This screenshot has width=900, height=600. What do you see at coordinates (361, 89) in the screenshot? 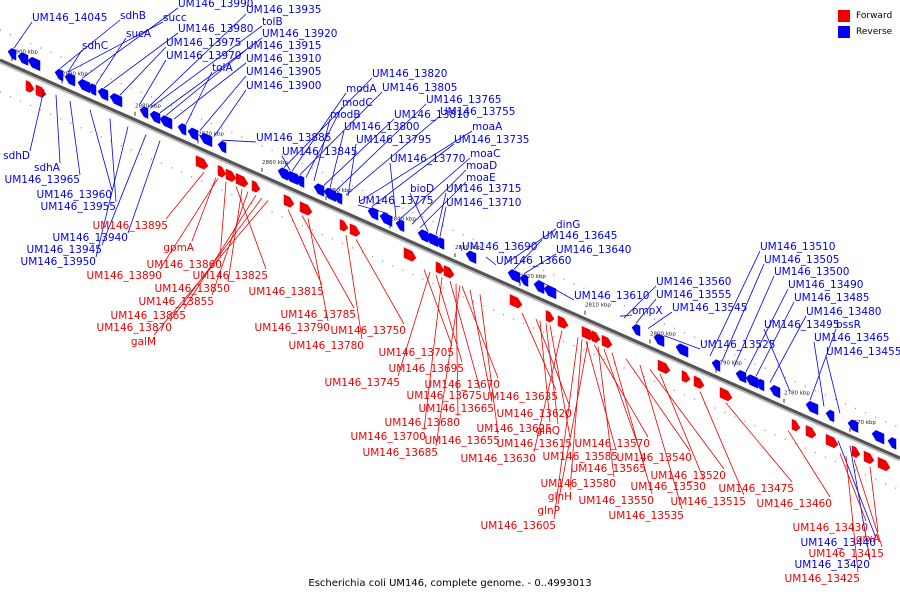
I see `reverse-gene-label: modA` at bounding box center [361, 89].